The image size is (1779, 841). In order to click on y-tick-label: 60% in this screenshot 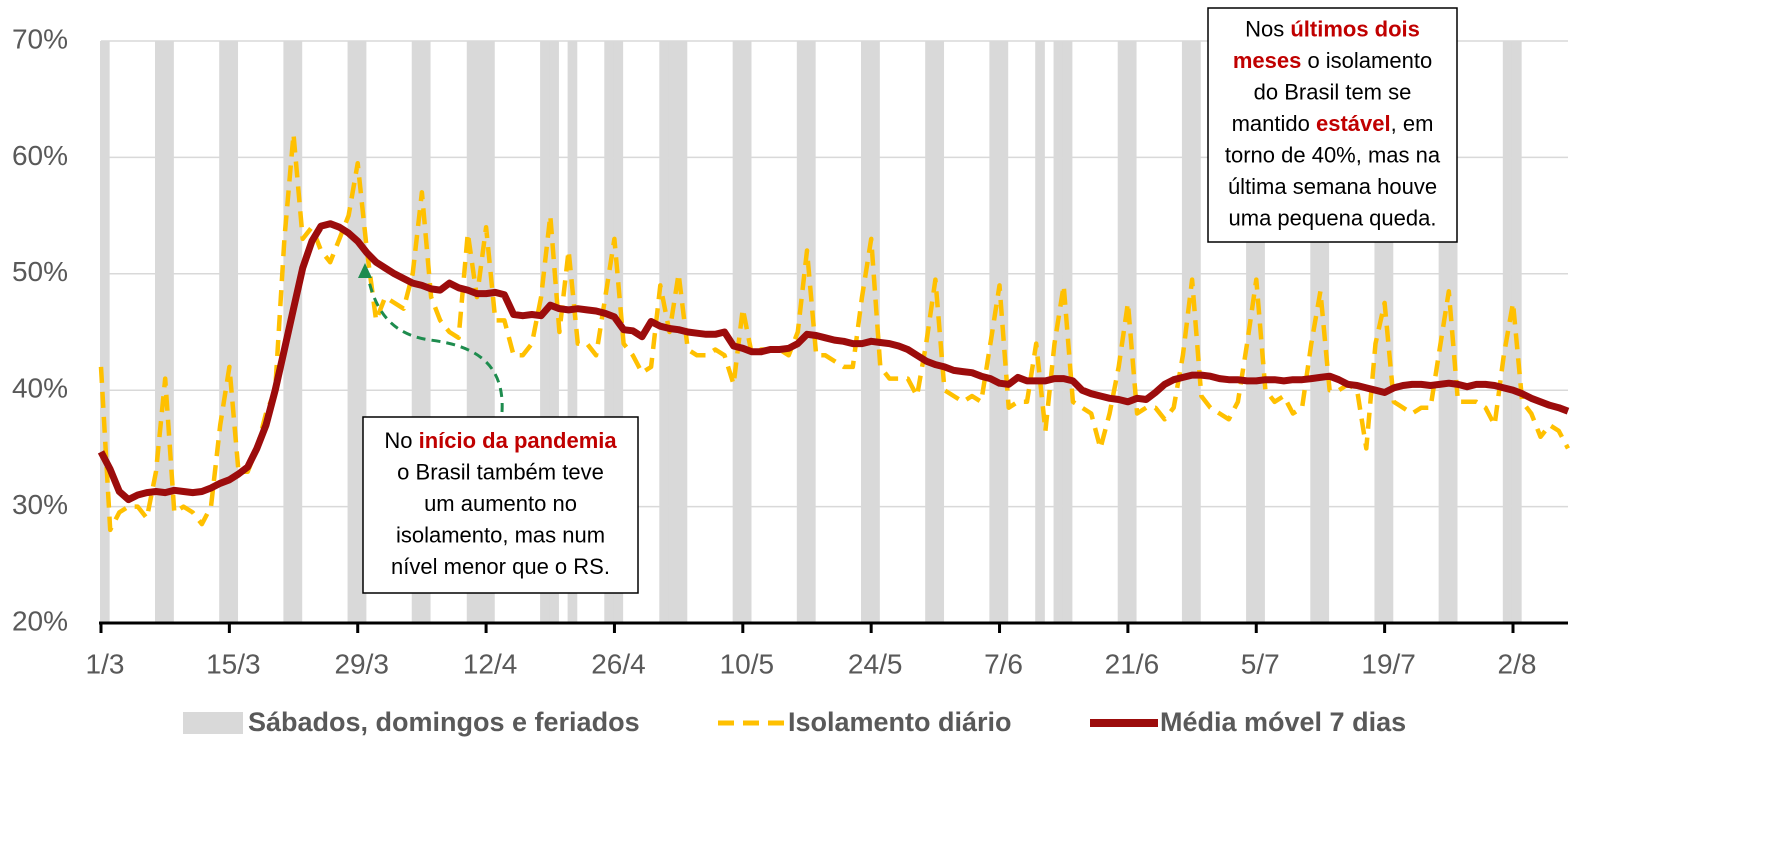, I will do `click(40, 155)`.